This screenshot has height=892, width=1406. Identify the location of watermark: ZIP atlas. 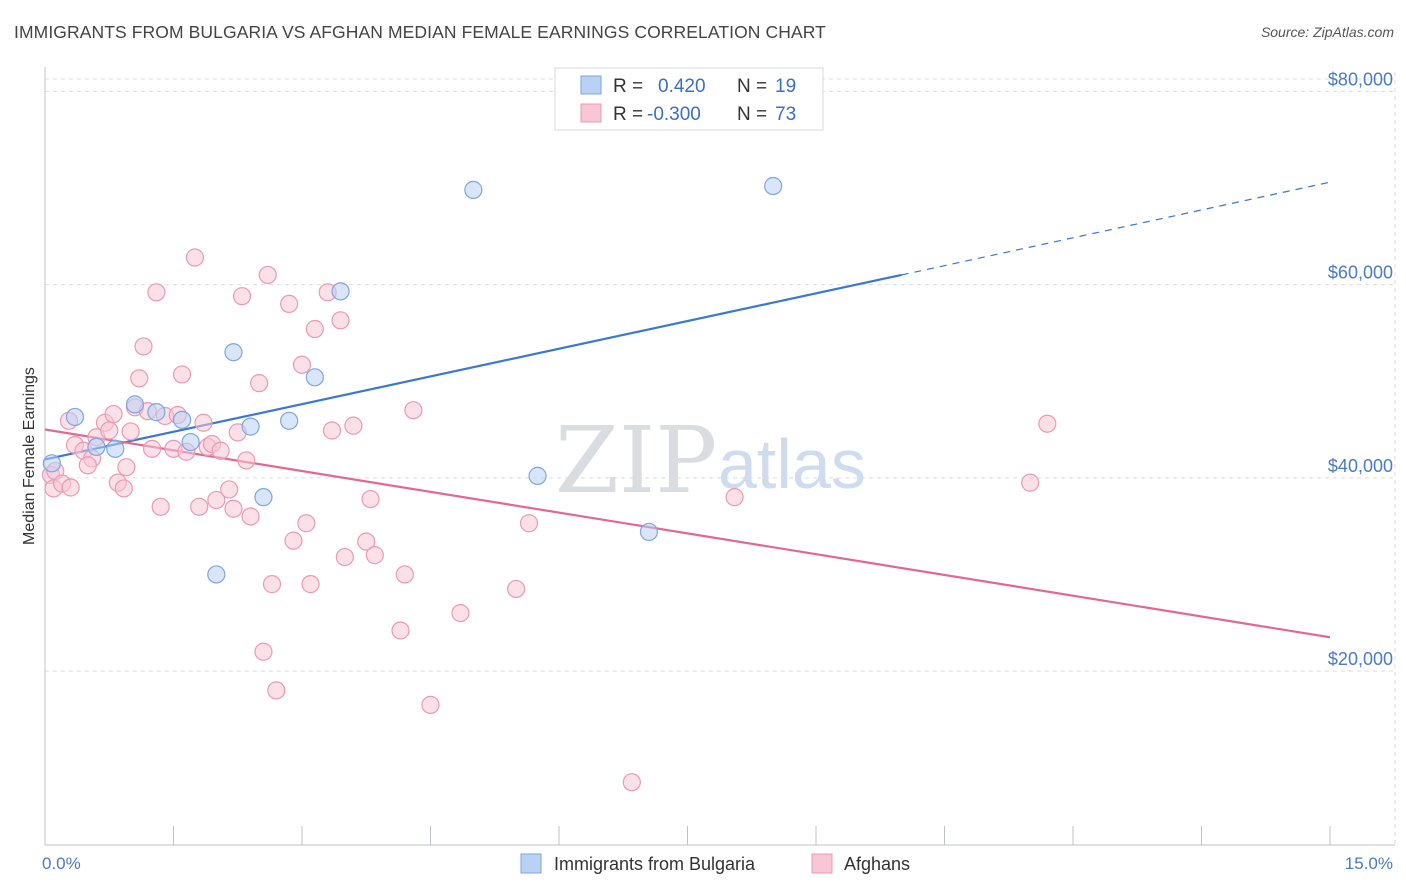
(710, 460).